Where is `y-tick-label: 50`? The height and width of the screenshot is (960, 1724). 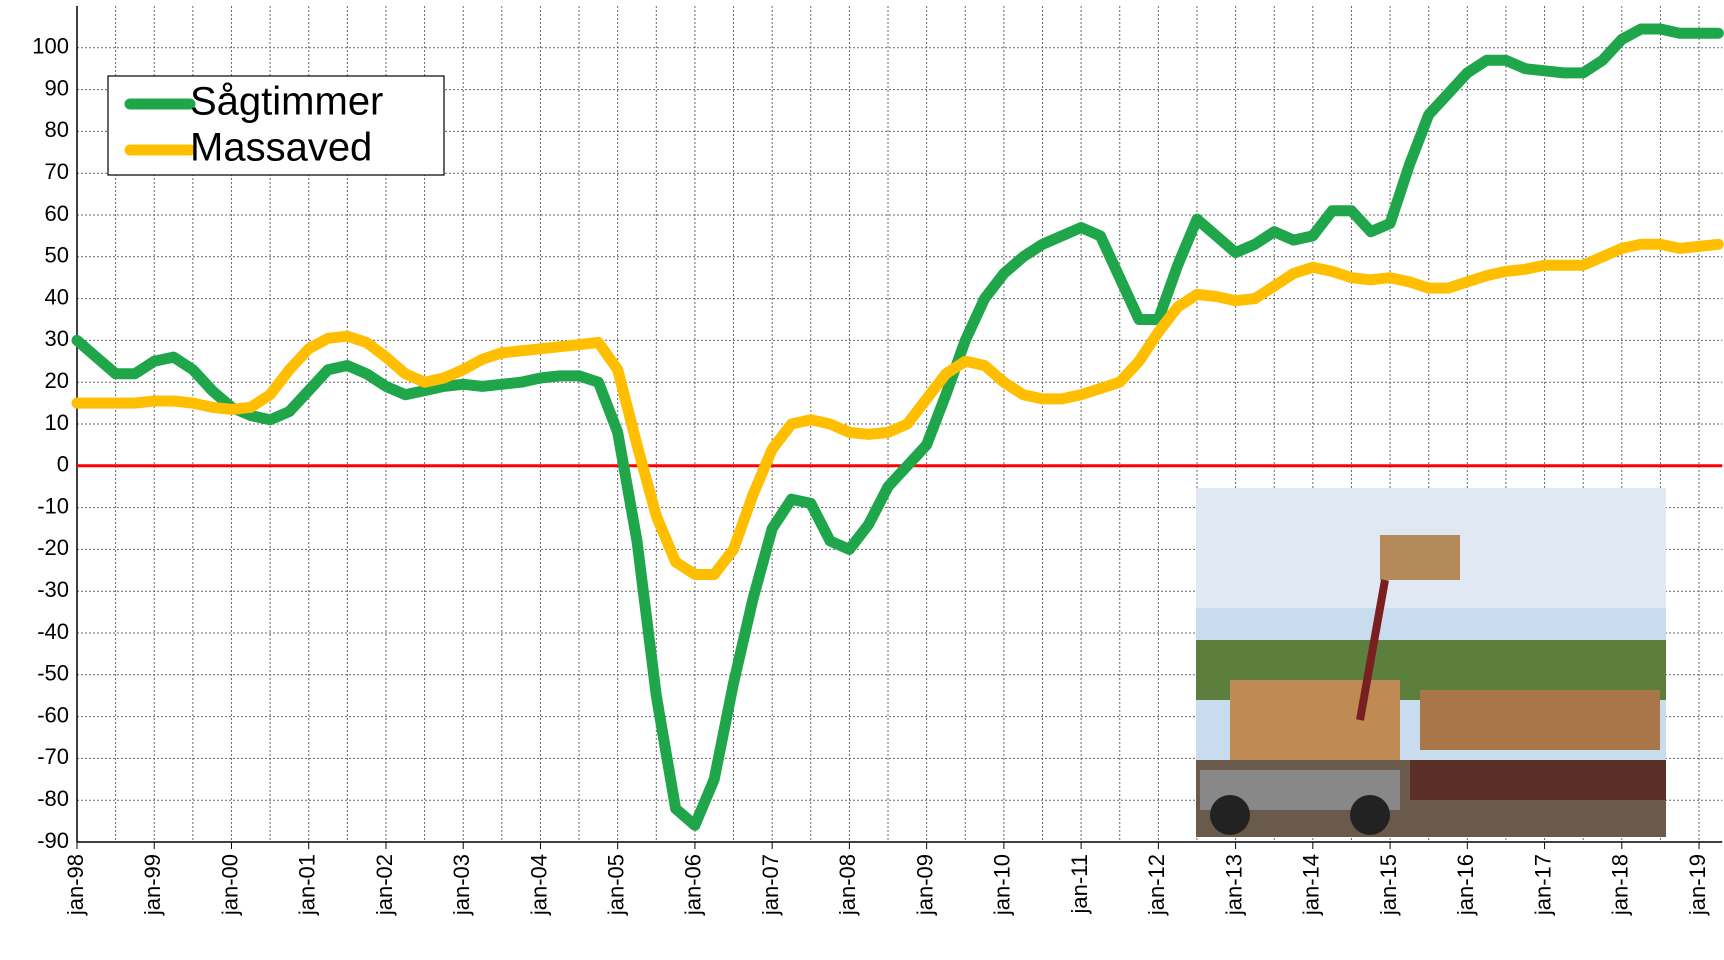 y-tick-label: 50 is located at coordinates (57, 255).